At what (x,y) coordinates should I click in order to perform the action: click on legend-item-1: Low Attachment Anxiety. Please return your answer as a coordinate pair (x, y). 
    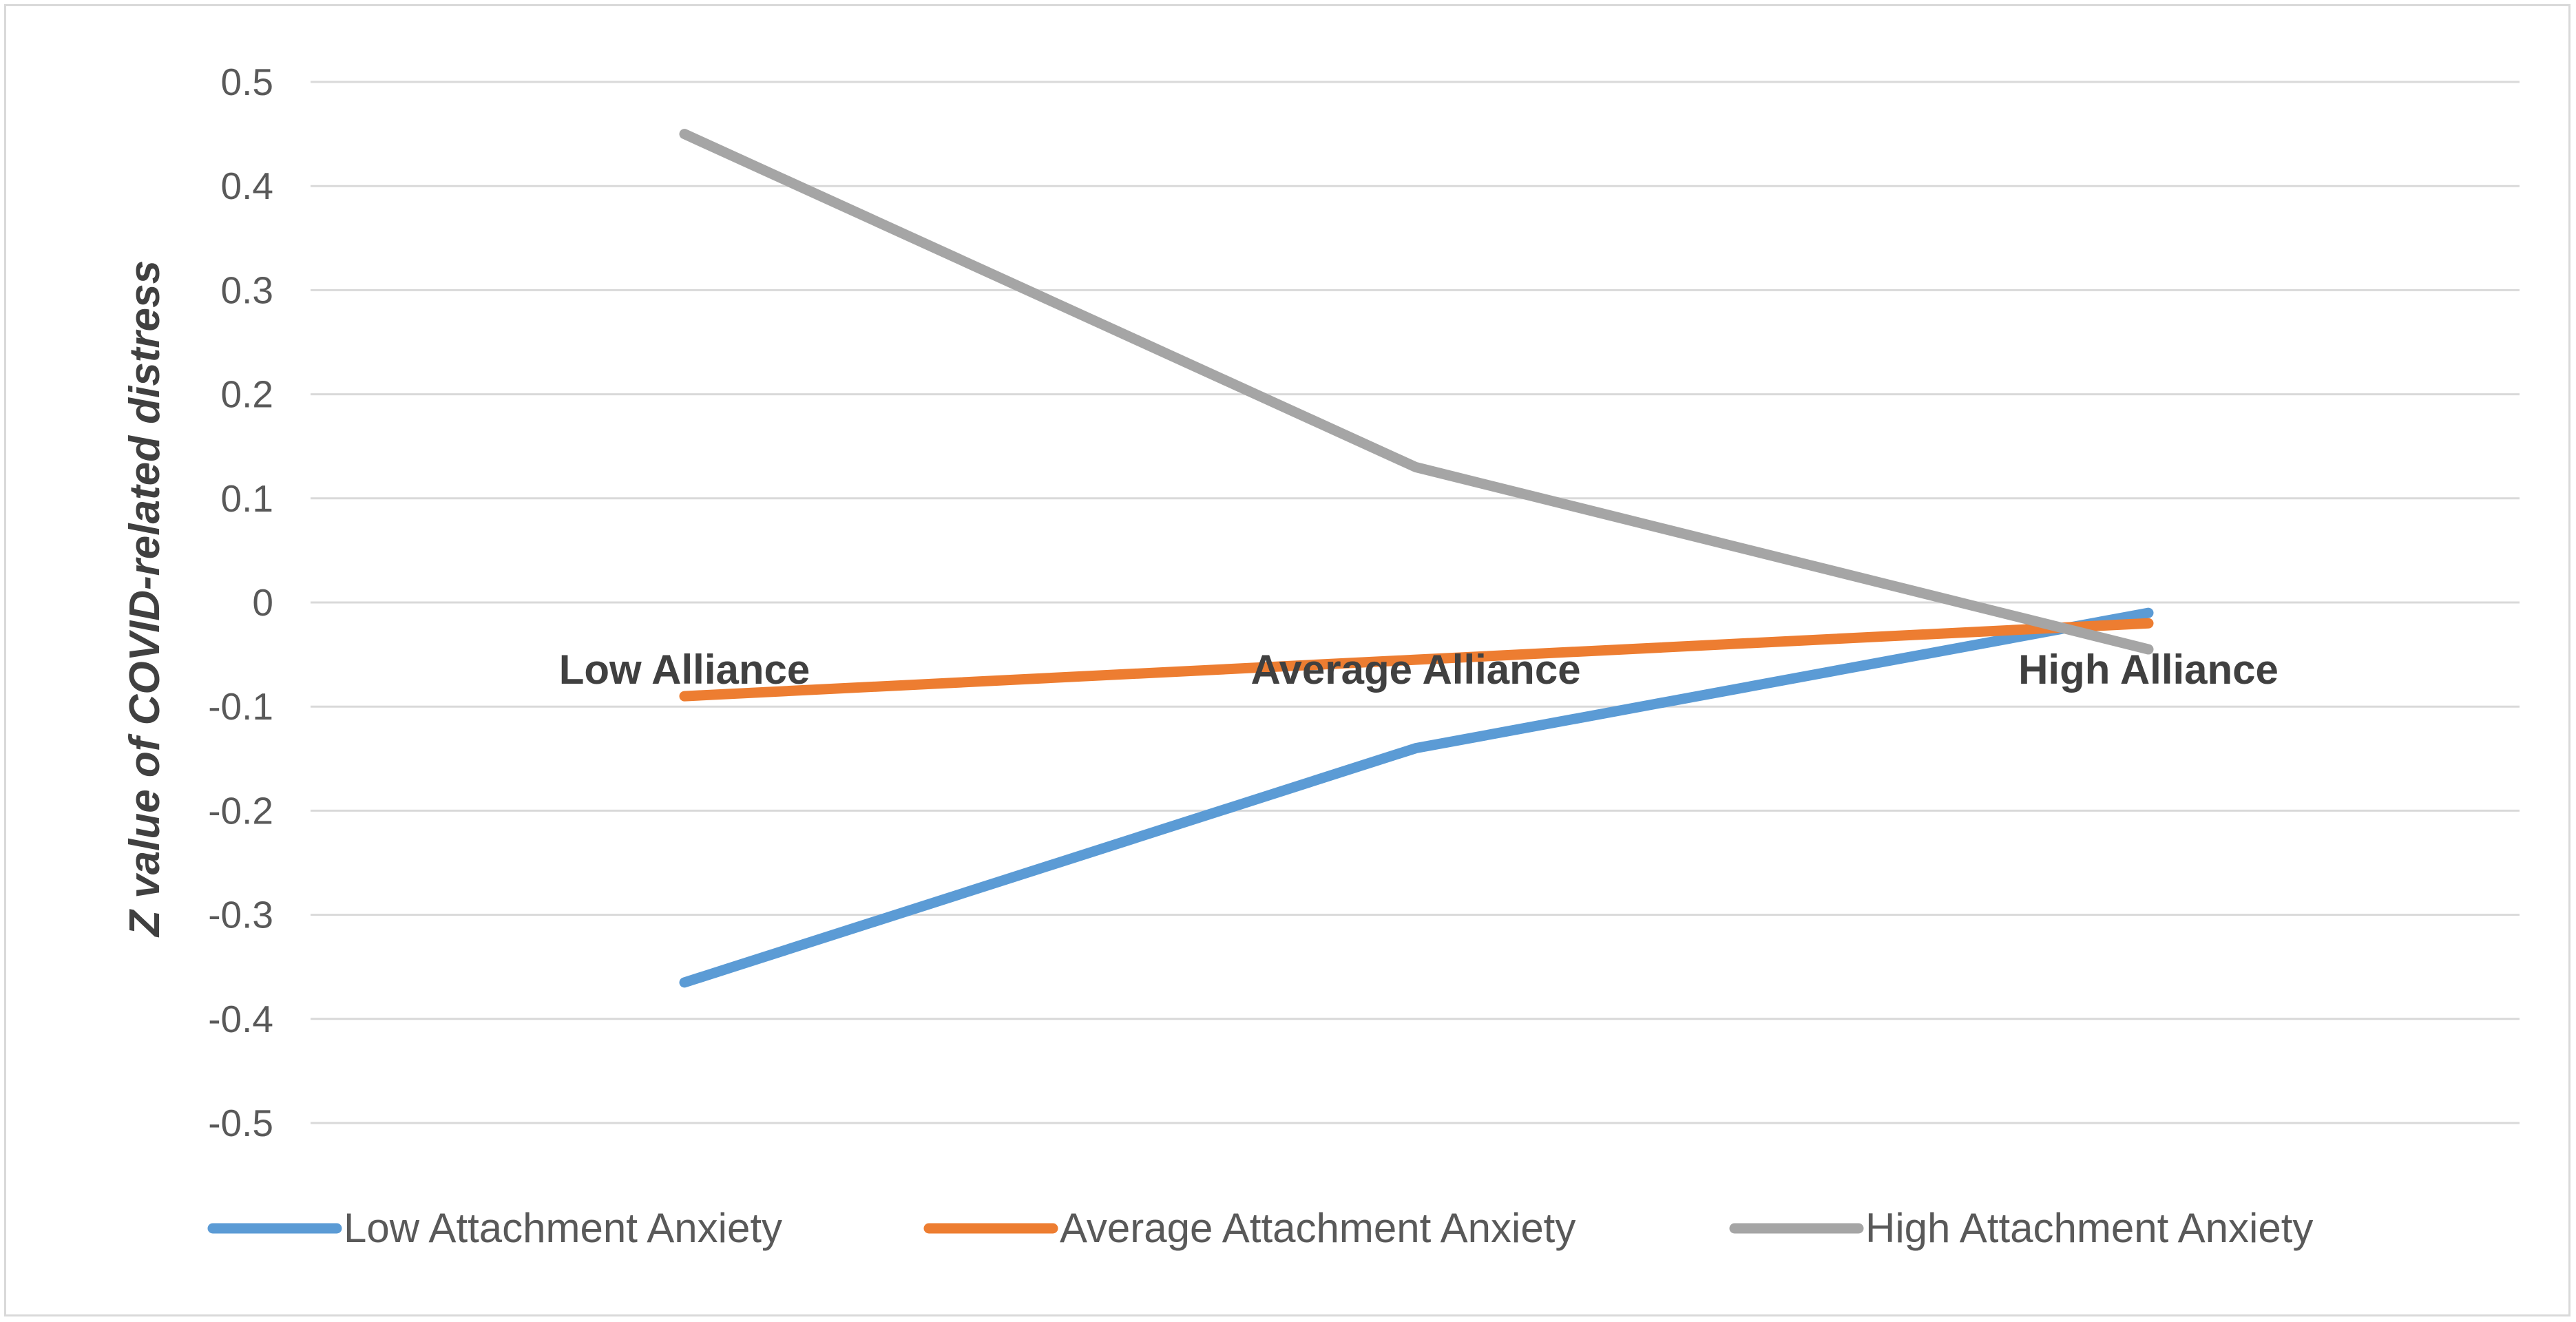
    Looking at the image, I should click on (494, 1228).